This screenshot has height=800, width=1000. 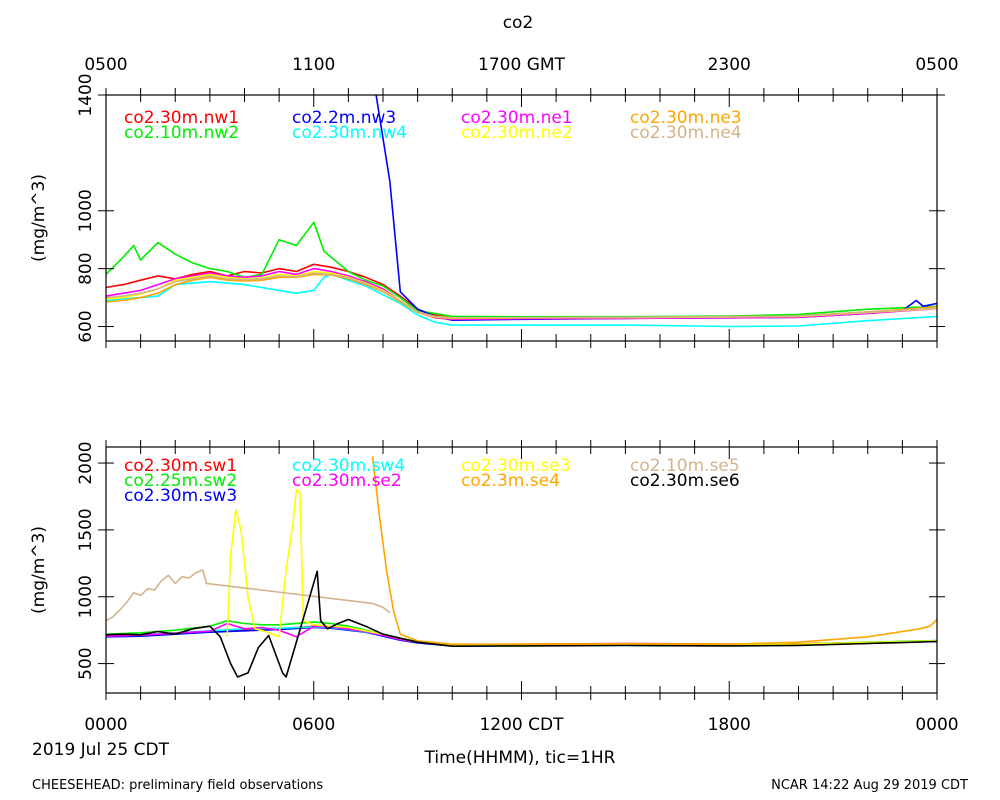 What do you see at coordinates (181, 118) in the screenshot?
I see `legend-entry-co2.30m.nw1: co2.30m.nw1` at bounding box center [181, 118].